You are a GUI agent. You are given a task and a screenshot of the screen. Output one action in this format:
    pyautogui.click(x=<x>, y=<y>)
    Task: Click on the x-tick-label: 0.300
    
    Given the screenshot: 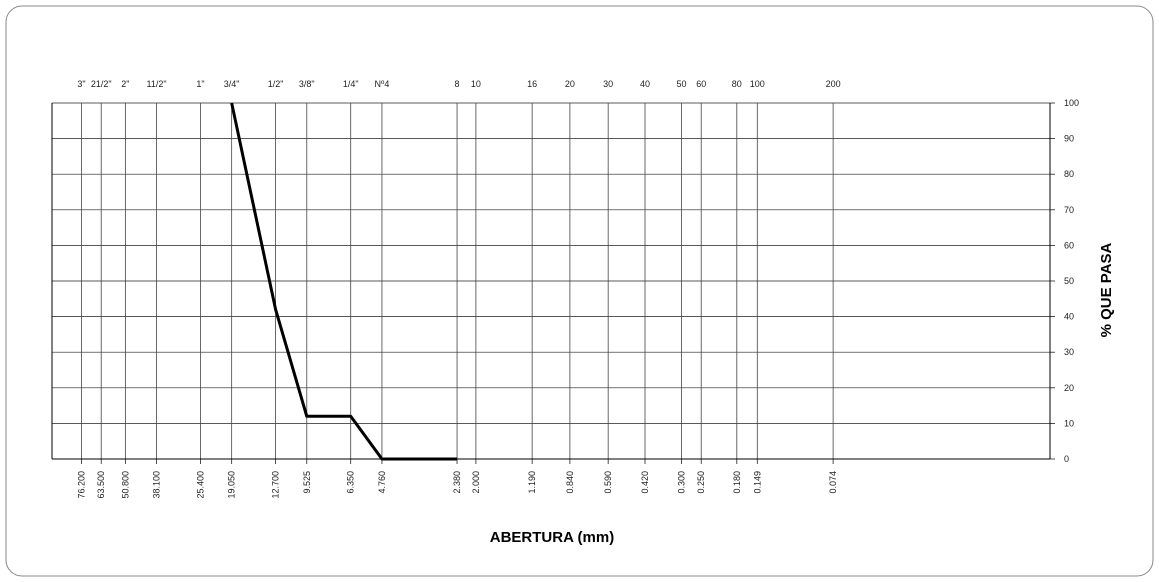 What is the action you would take?
    pyautogui.click(x=681, y=482)
    